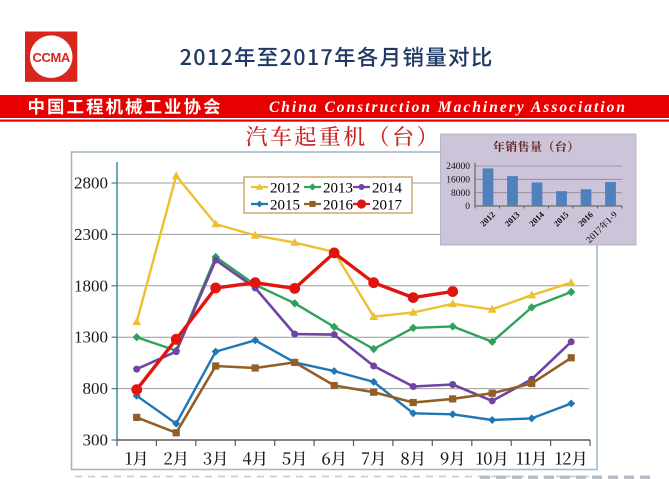 This screenshot has height=479, width=669. I want to click on svg-text: 1300, so click(91, 337).